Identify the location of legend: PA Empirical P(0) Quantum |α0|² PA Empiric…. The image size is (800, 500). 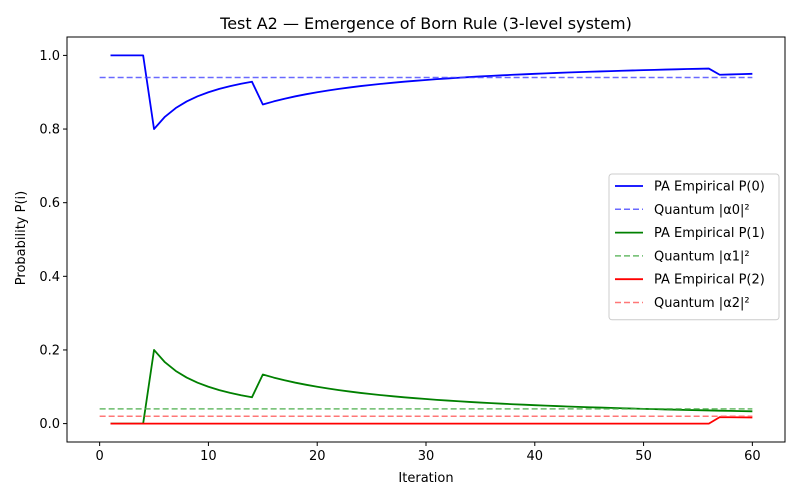
(694, 247).